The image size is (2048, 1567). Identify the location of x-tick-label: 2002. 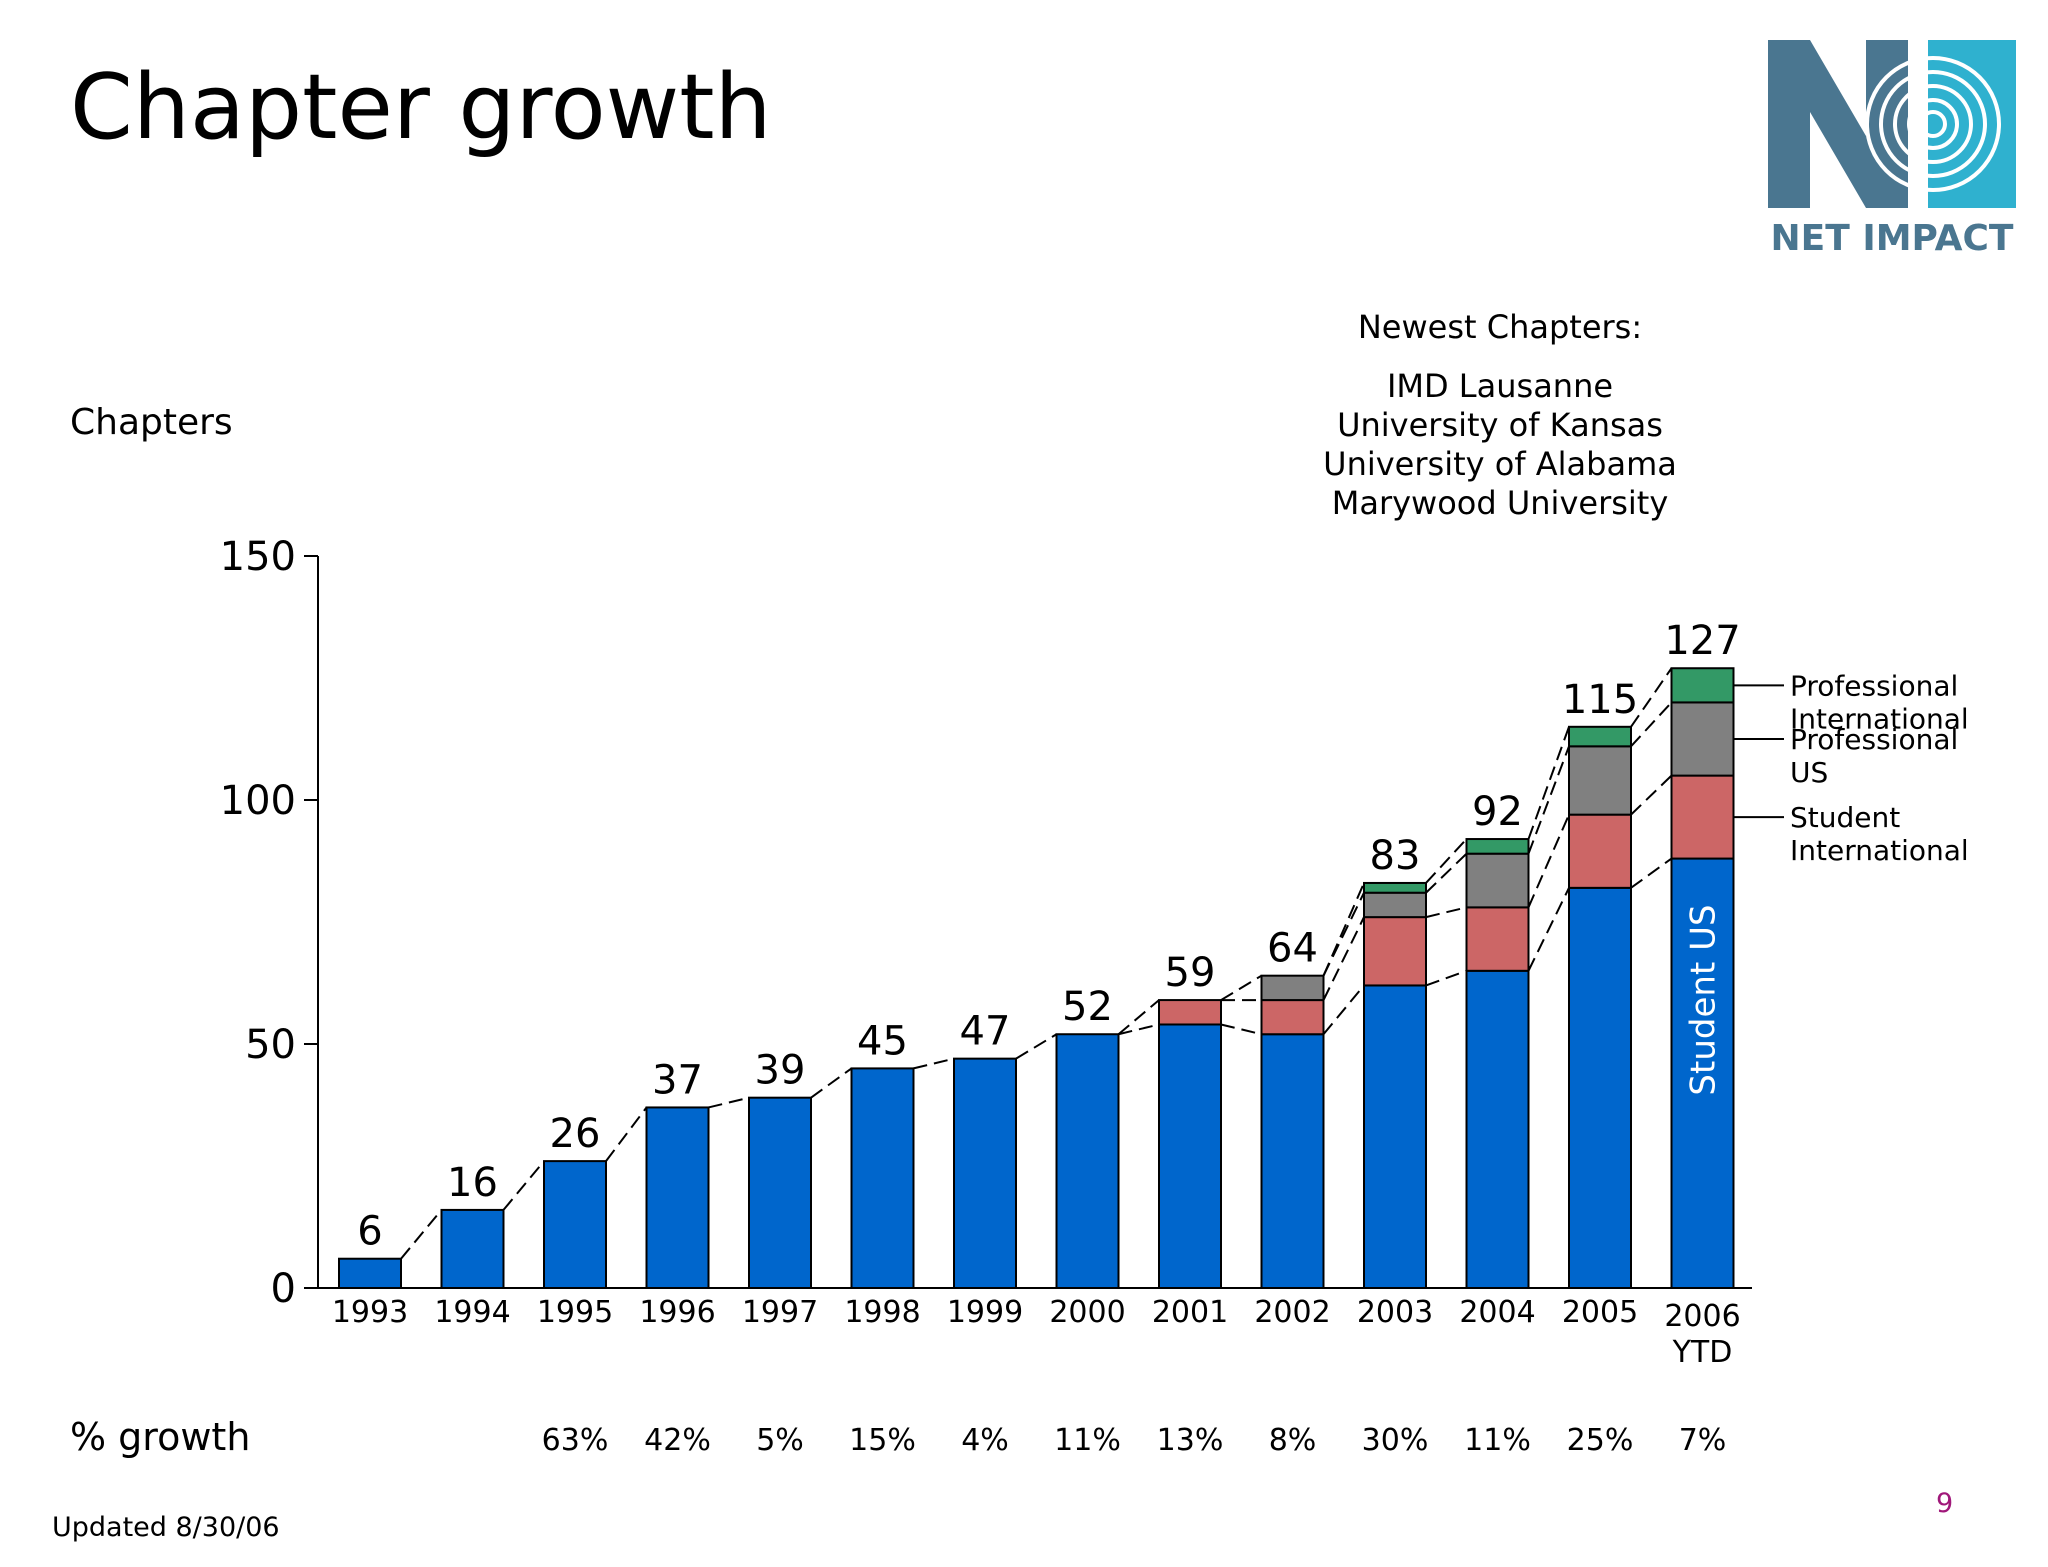
(1292, 1312).